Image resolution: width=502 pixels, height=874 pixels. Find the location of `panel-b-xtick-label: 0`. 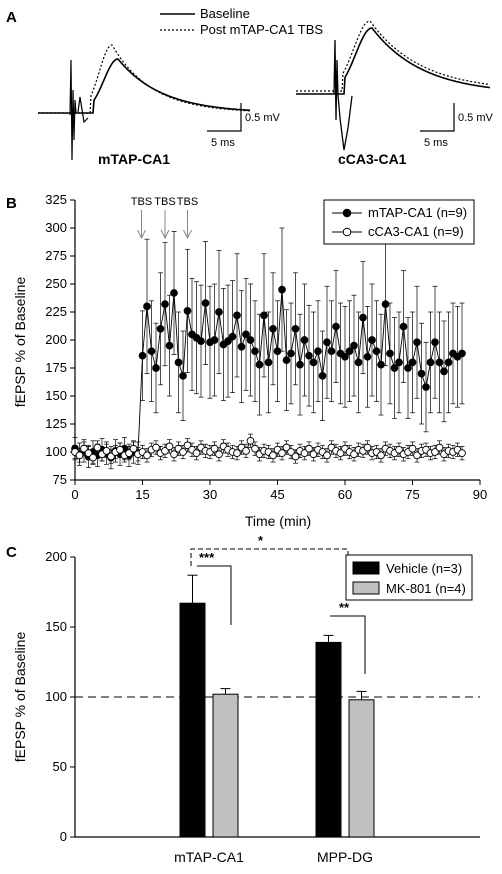

panel-b-xtick-label: 0 is located at coordinates (74, 494).